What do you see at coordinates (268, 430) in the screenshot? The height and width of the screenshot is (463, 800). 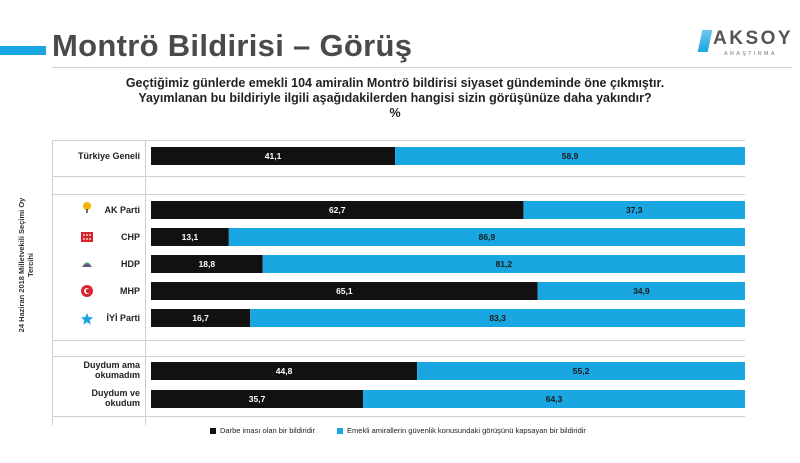 I see `legend-label-series-a: Darbe iması olan bir bildiridir` at bounding box center [268, 430].